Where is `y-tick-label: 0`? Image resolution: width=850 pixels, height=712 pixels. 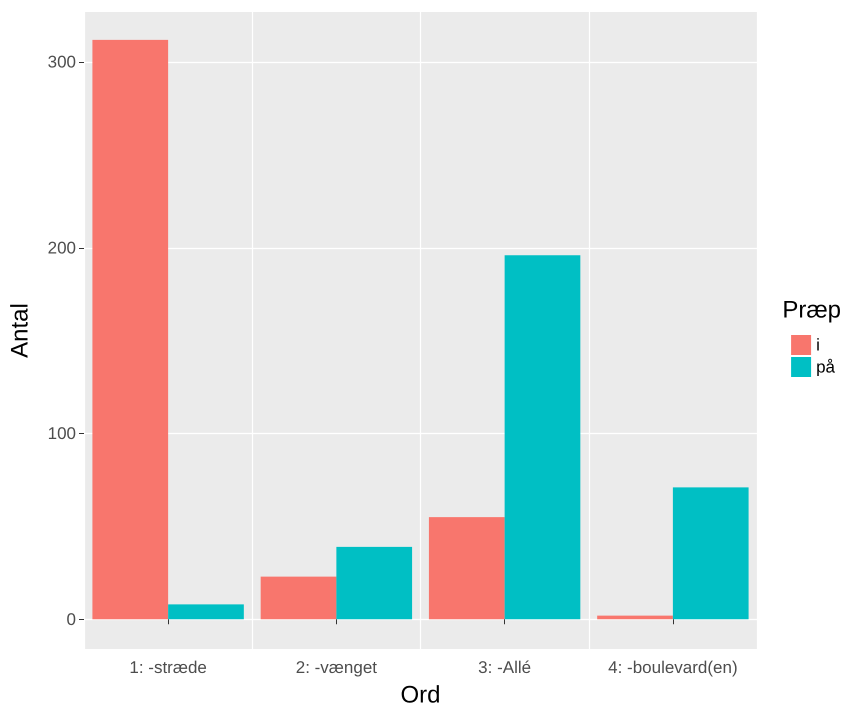 y-tick-label: 0 is located at coordinates (71, 619).